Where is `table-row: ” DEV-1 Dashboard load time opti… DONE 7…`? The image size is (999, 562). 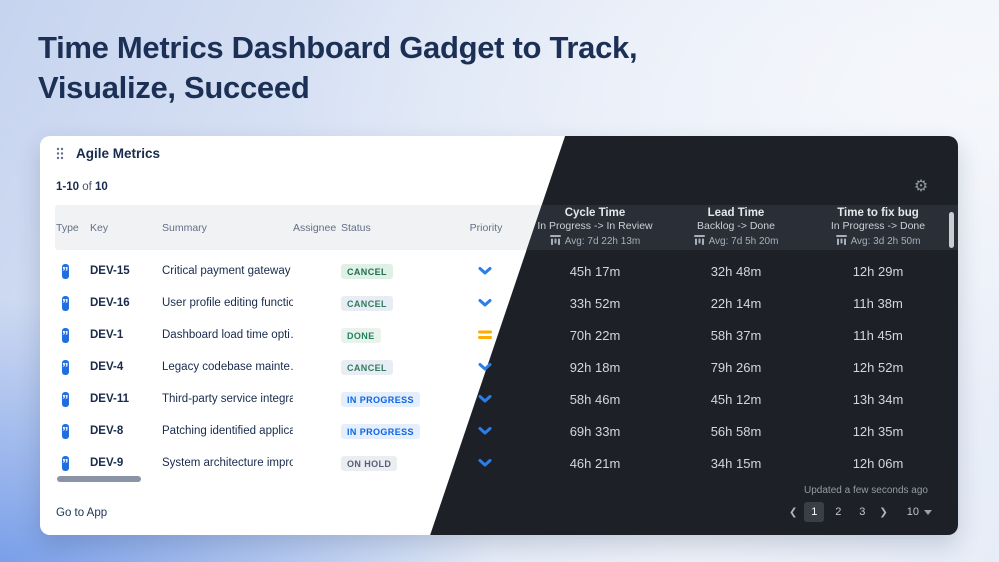 table-row: ” DEV-1 Dashboard load time opti… DONE 7… is located at coordinates (499, 335).